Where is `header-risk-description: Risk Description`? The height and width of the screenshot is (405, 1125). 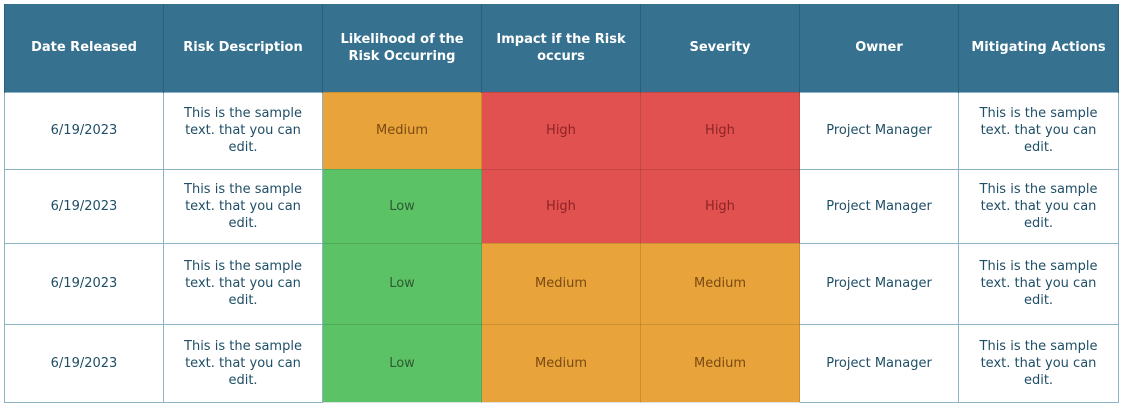 header-risk-description: Risk Description is located at coordinates (243, 48).